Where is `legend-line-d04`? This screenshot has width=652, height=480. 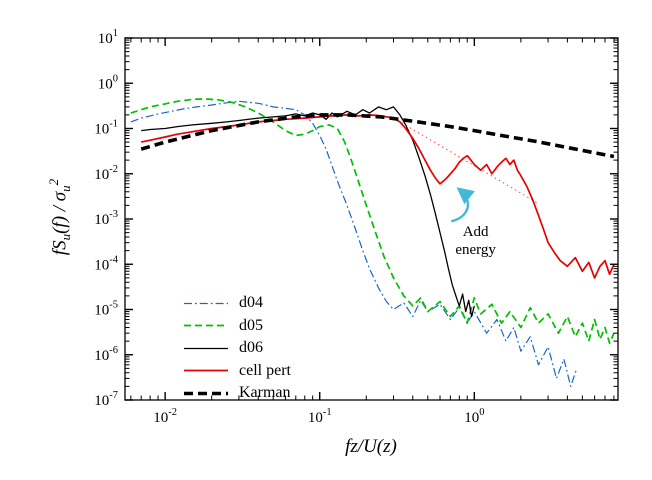 legend-line-d04 is located at coordinates (206, 303).